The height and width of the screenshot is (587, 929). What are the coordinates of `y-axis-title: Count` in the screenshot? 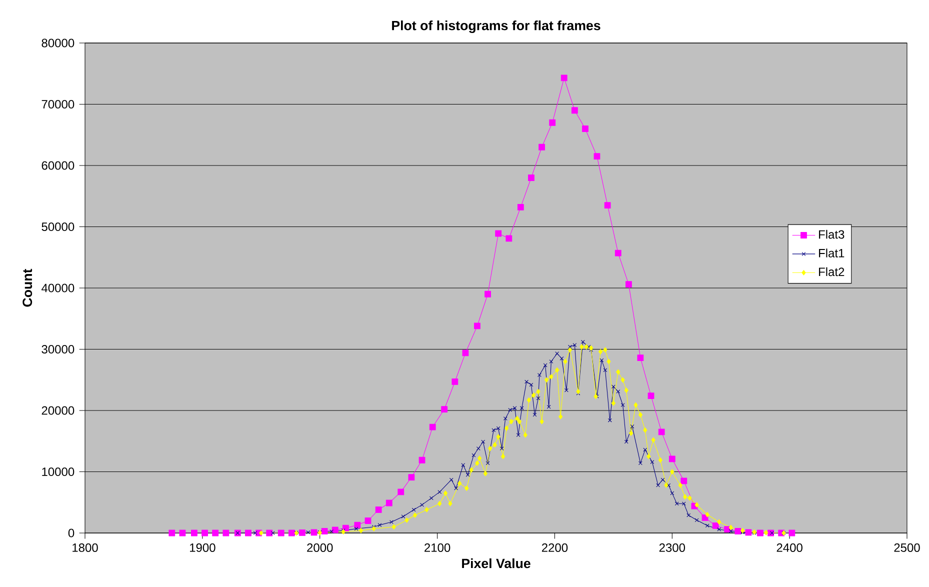 It's located at (27, 287).